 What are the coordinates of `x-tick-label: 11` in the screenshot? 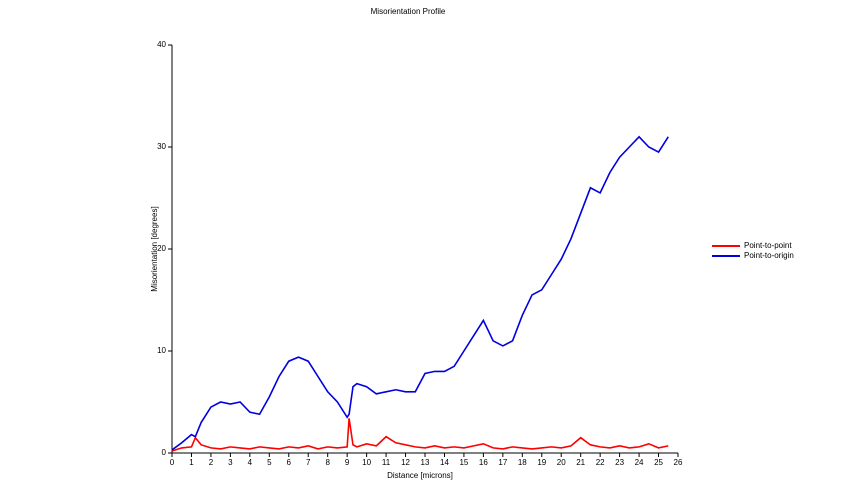 It's located at (386, 462).